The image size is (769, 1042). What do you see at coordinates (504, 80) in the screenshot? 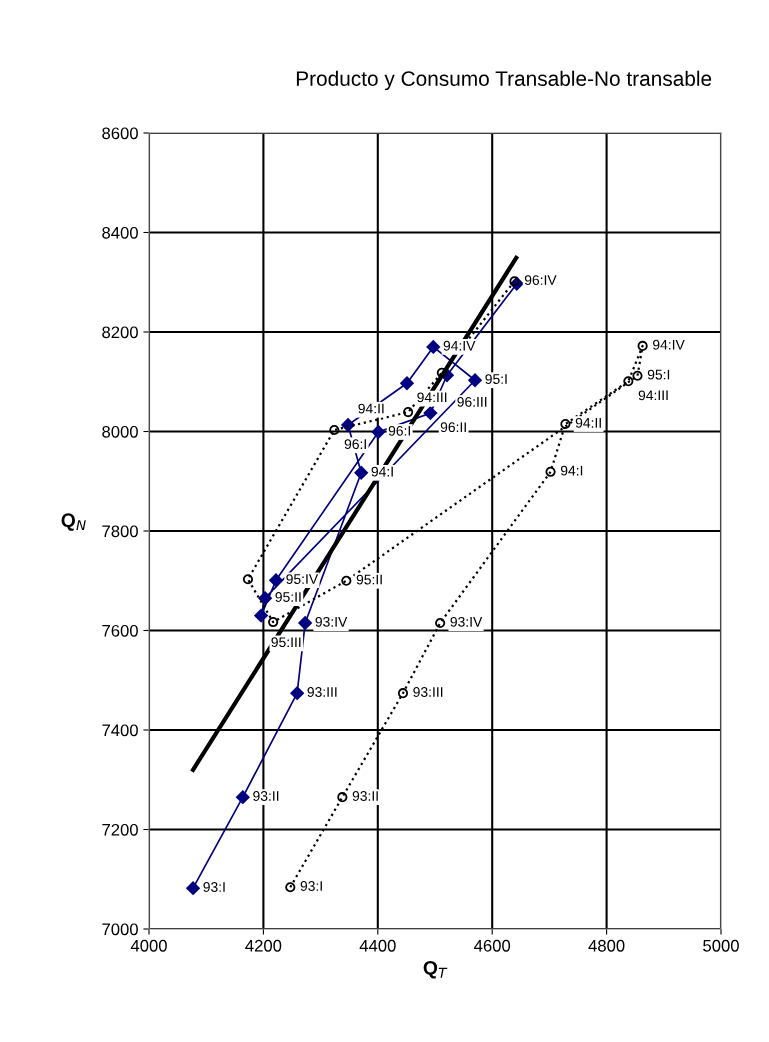
I see `chart-title: Producto y Consumo Transable-No transable` at bounding box center [504, 80].